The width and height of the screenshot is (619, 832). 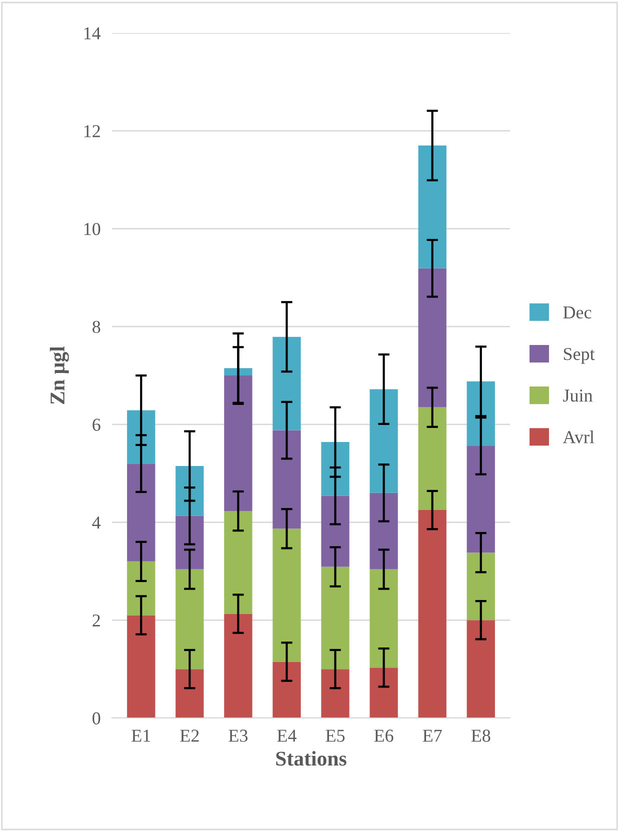 What do you see at coordinates (578, 437) in the screenshot?
I see `legend-label: Avrl` at bounding box center [578, 437].